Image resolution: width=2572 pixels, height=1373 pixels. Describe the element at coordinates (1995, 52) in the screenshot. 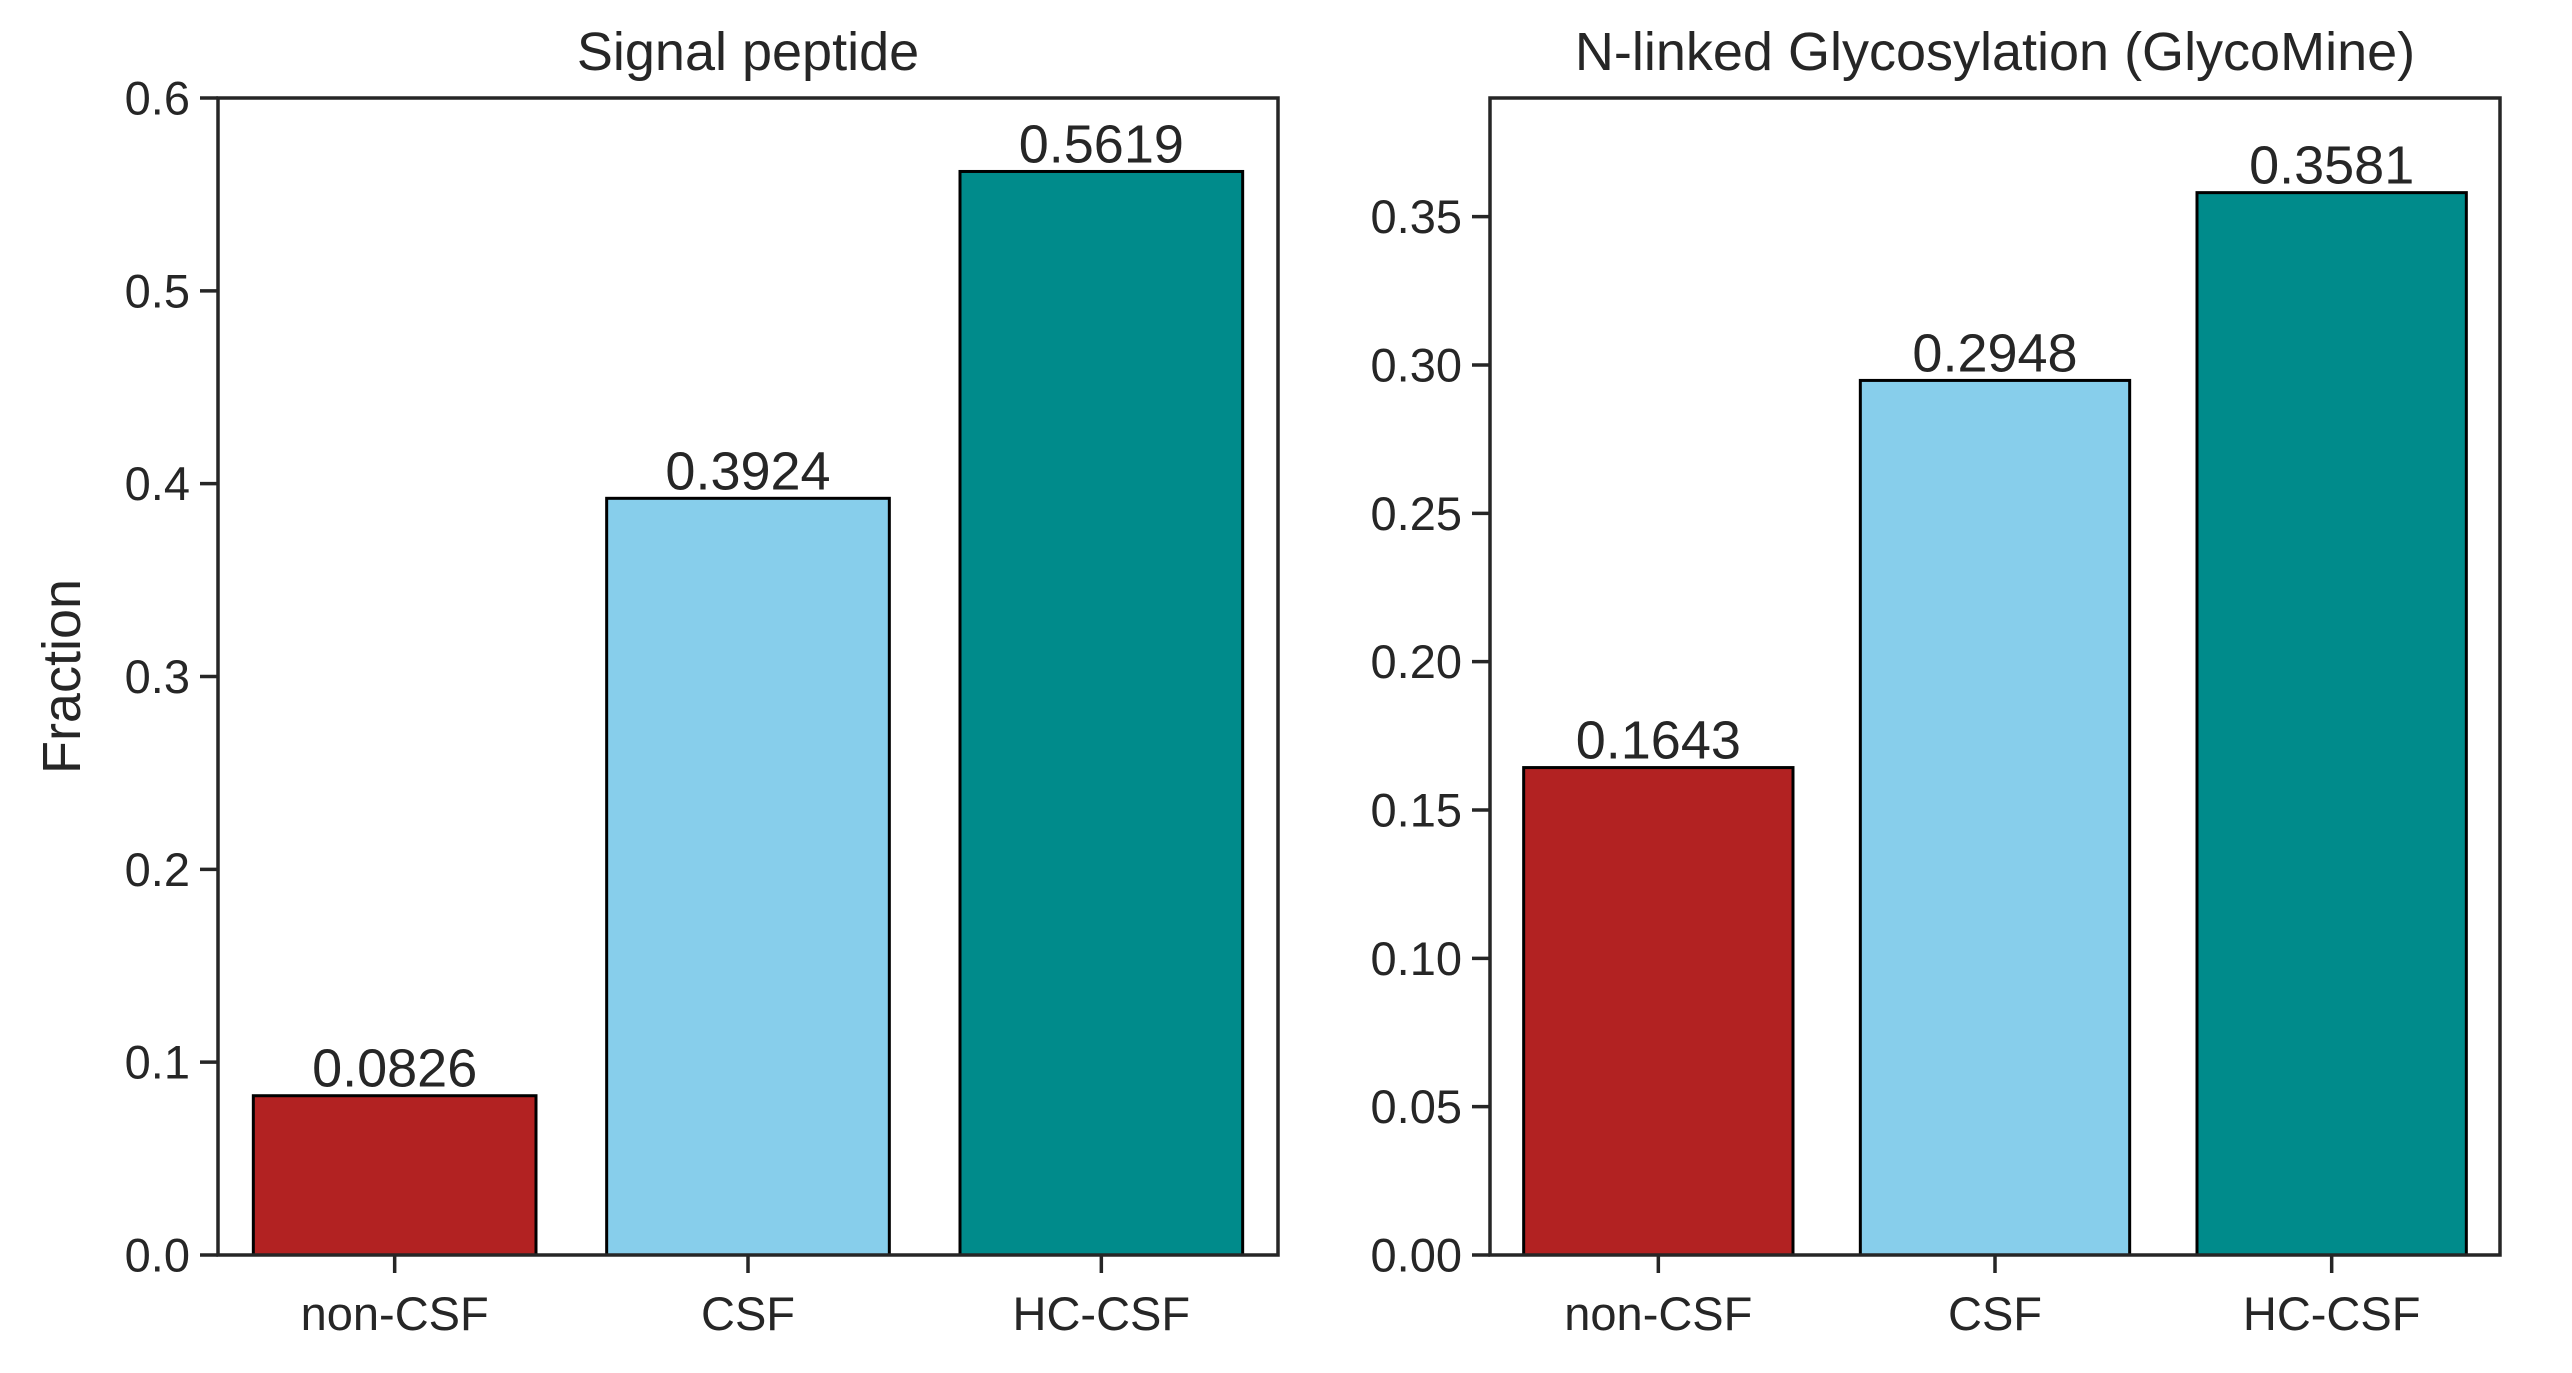

I see `chart-title: N-linked Glycosylation (GlycoMine)` at that location.